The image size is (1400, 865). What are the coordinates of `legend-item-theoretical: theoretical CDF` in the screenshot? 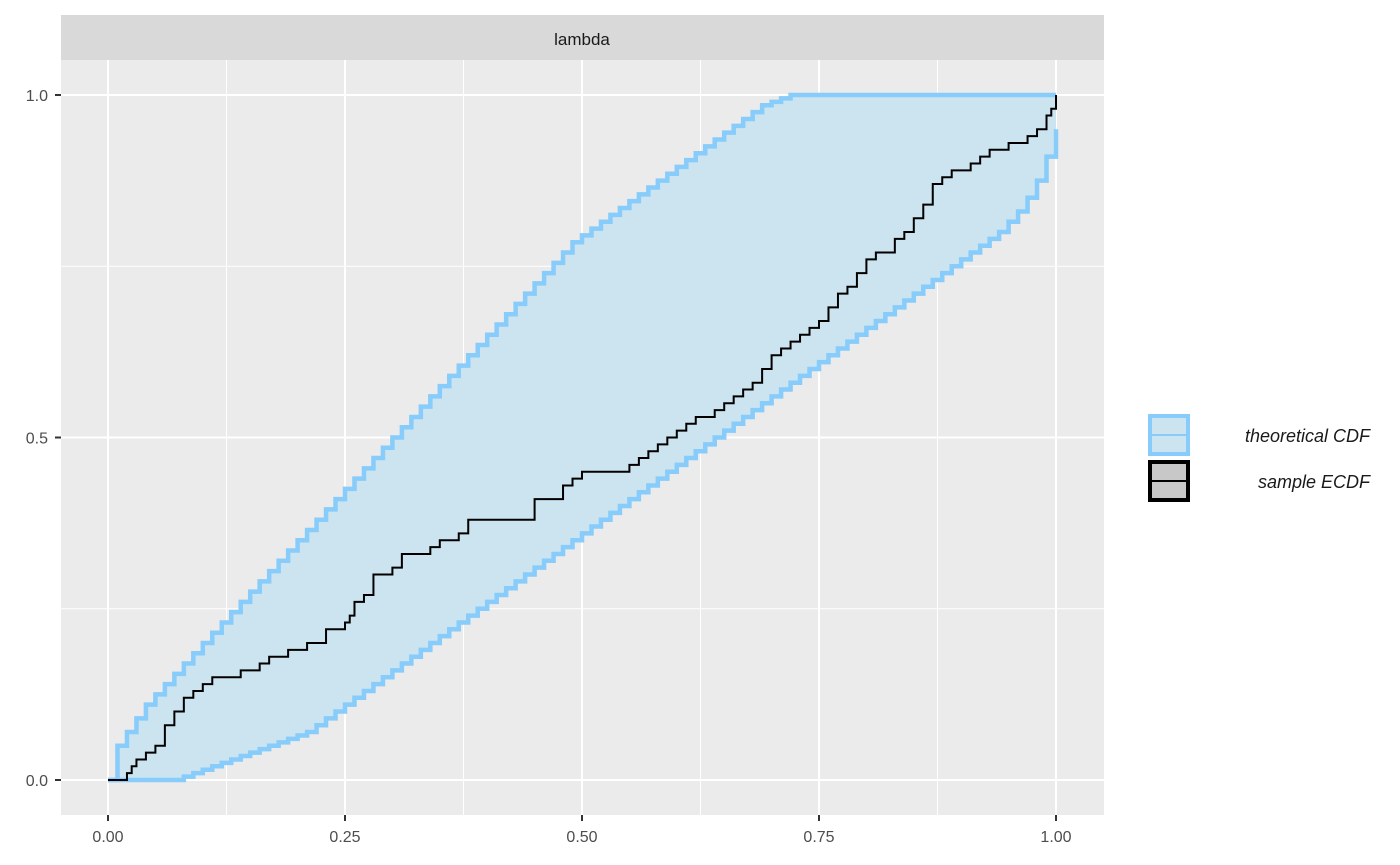 It's located at (1259, 435).